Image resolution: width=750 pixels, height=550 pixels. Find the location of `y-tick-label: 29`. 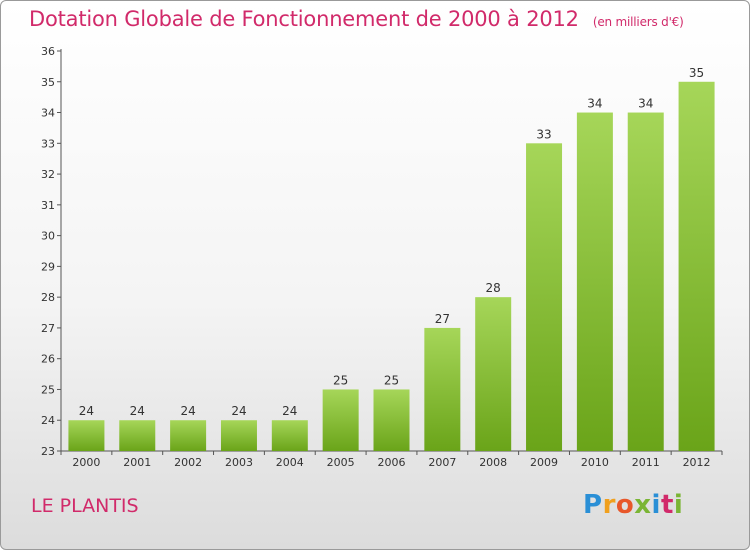

y-tick-label: 29 is located at coordinates (48, 266).